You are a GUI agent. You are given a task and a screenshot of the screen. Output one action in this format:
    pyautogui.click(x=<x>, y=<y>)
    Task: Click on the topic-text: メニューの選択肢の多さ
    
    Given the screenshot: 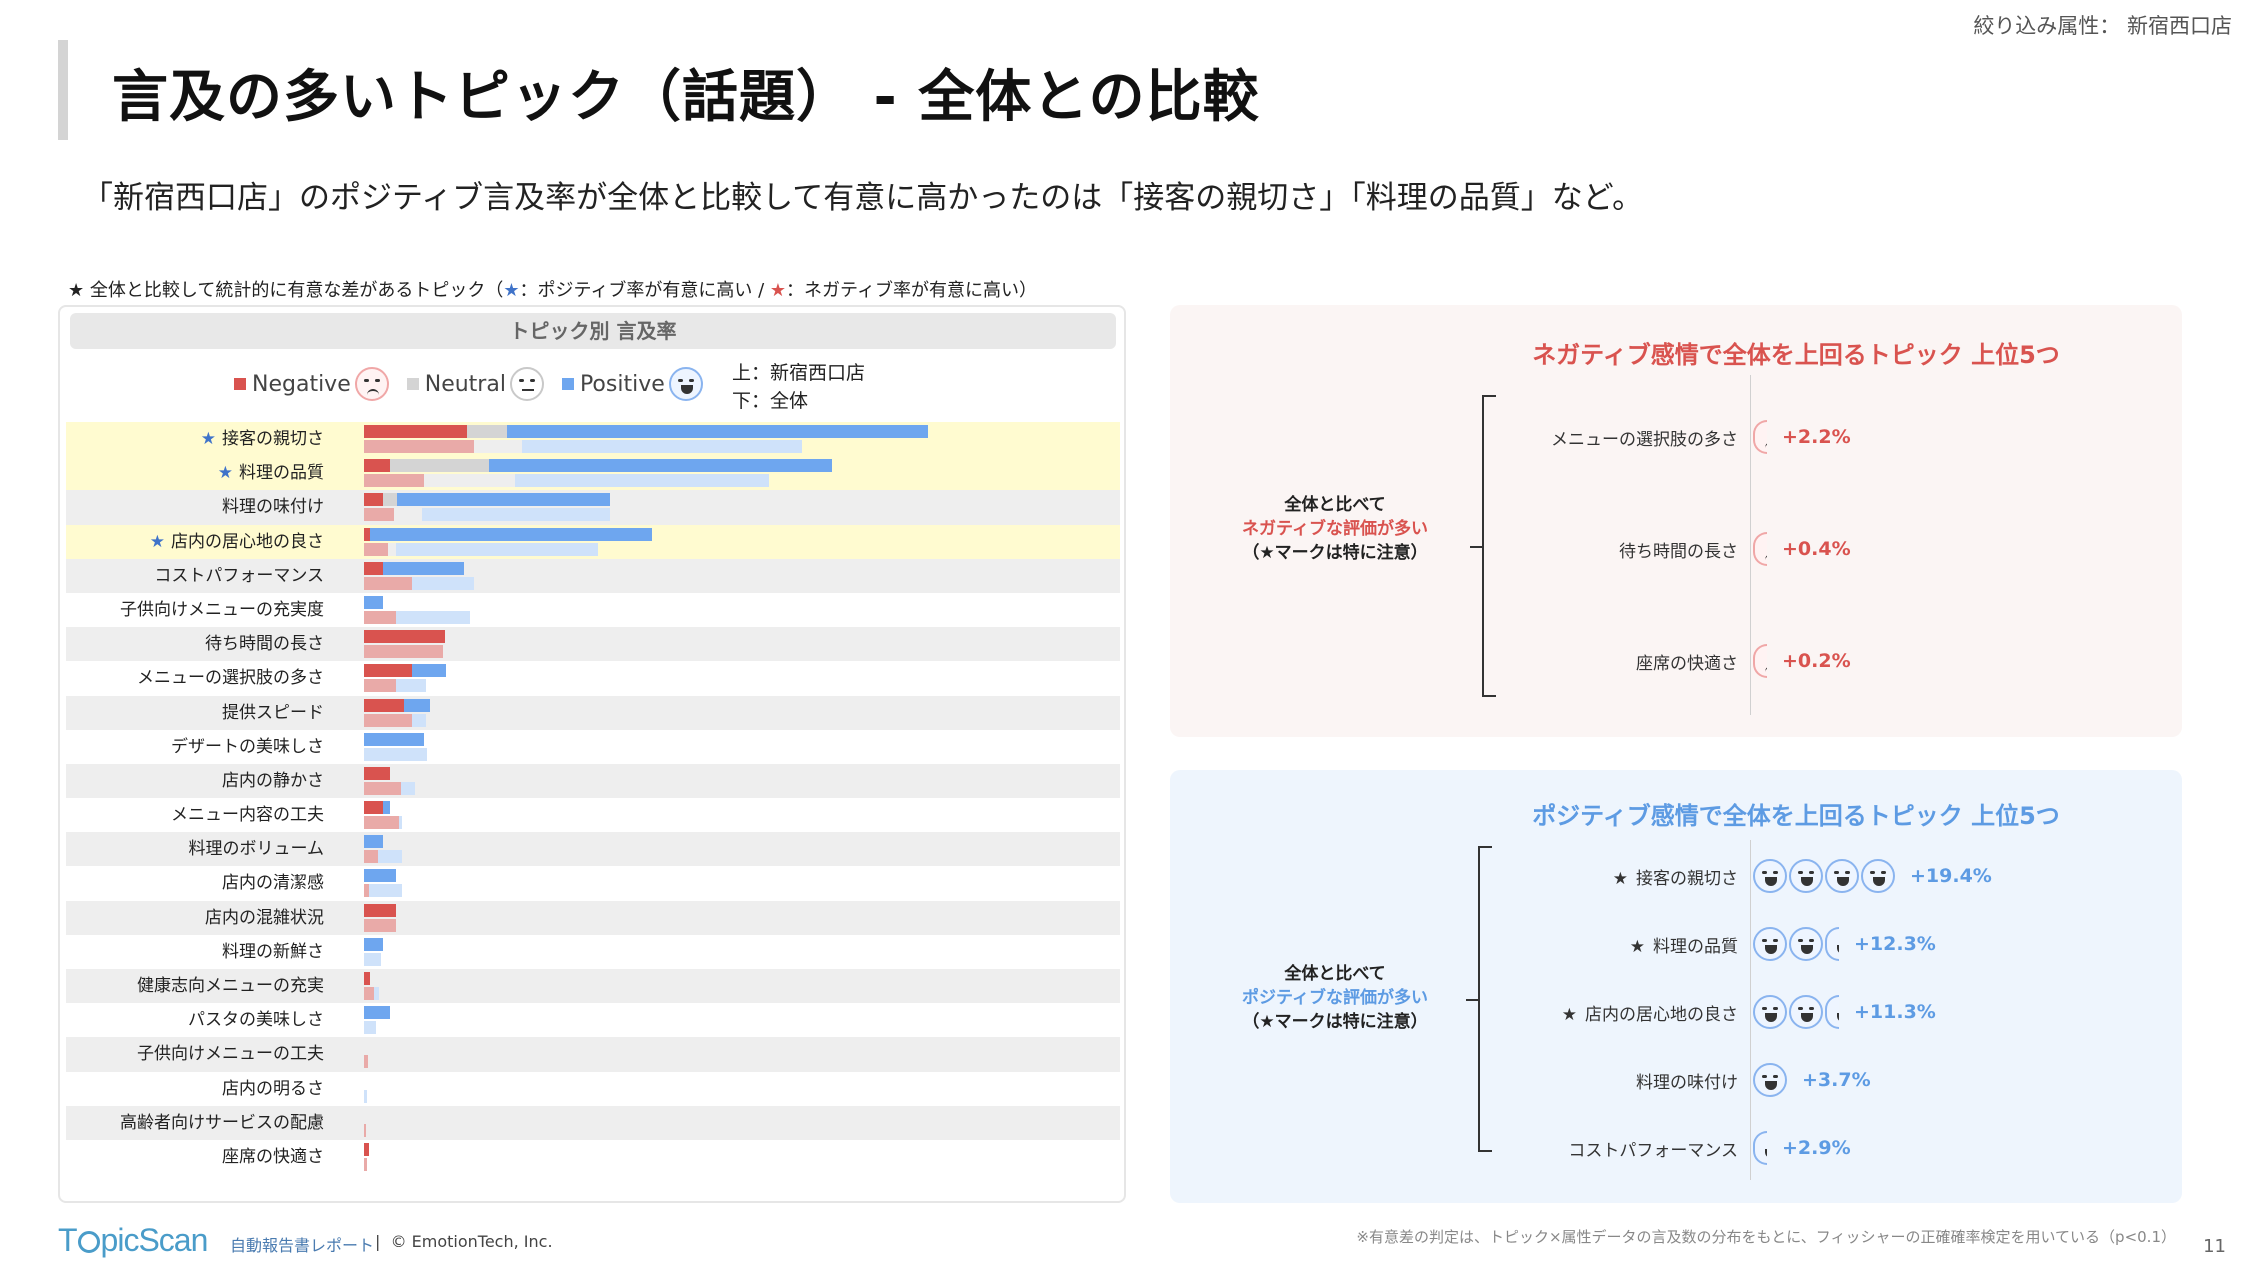 What is the action you would take?
    pyautogui.click(x=1644, y=439)
    